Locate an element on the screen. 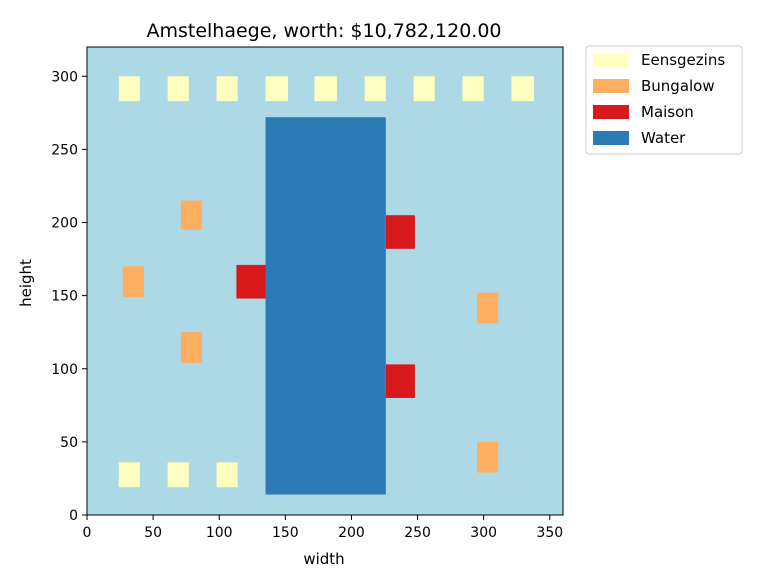  x-tick-label: 50 is located at coordinates (153, 533).